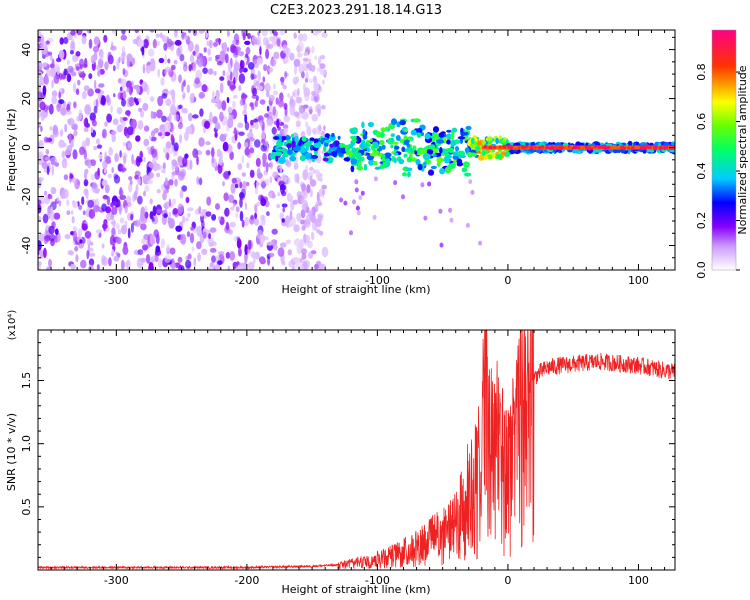 This screenshot has width=750, height=600. Describe the element at coordinates (742, 149) in the screenshot. I see `colorbar-label: Normalized spectral amplitude` at that location.